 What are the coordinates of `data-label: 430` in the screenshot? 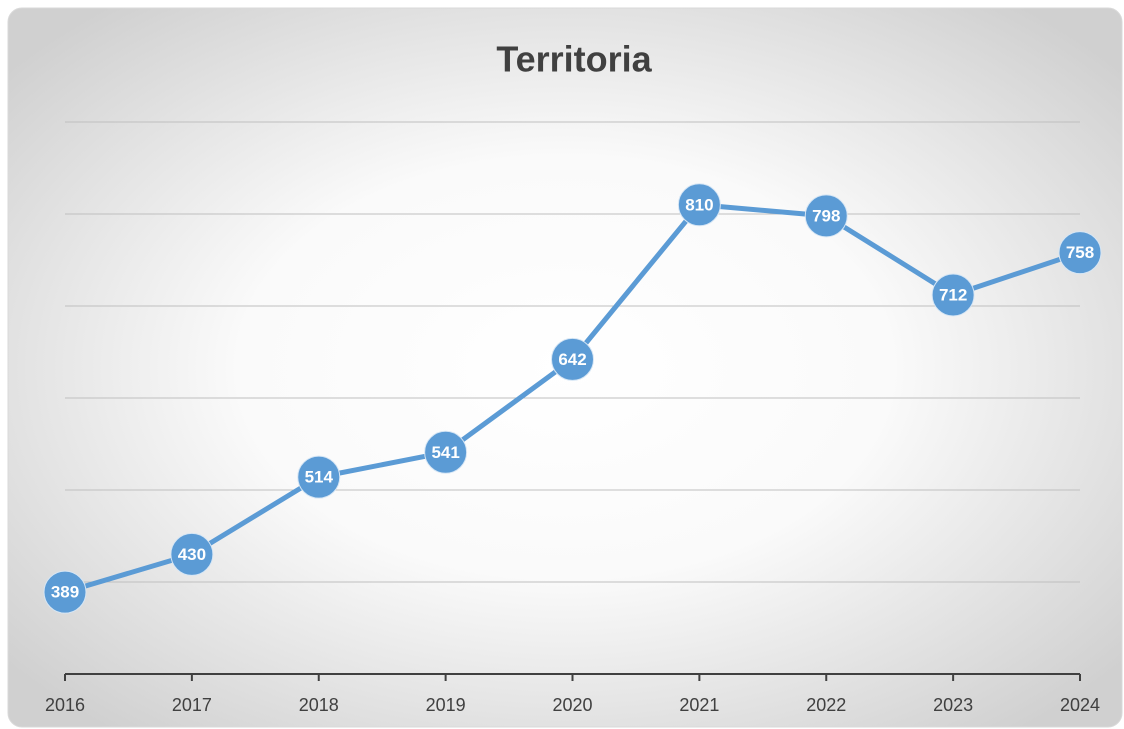 It's located at (192, 554).